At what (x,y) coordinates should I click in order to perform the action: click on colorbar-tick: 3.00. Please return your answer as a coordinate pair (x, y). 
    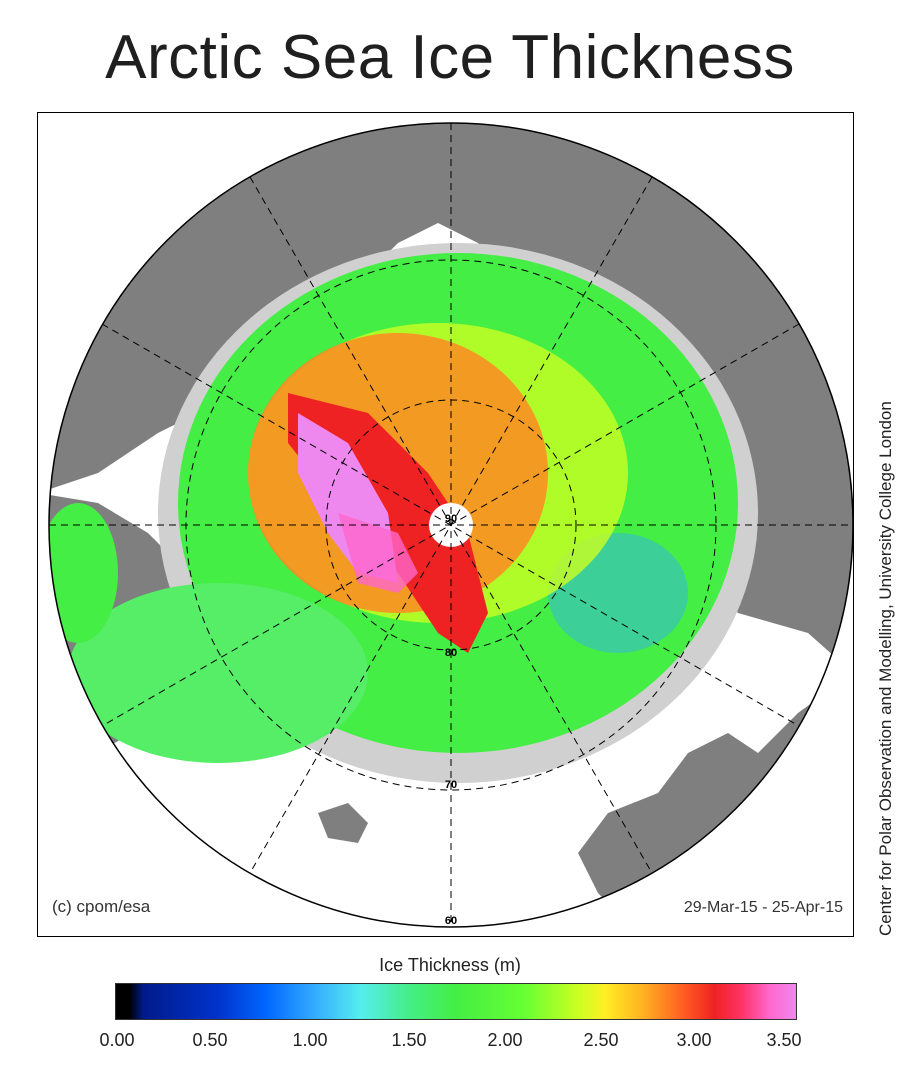
    Looking at the image, I should click on (694, 1040).